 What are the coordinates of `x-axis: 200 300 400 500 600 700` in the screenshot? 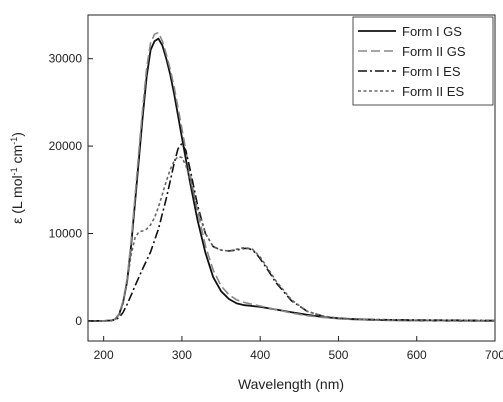 It's located at (298, 349).